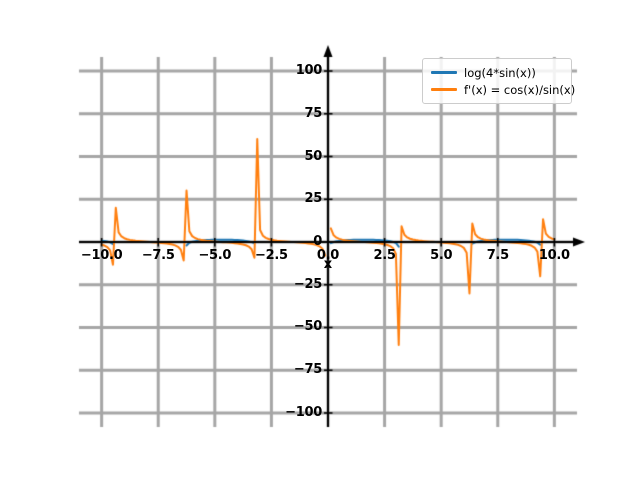  I want to click on y-tick-label: 0, so click(317, 241).